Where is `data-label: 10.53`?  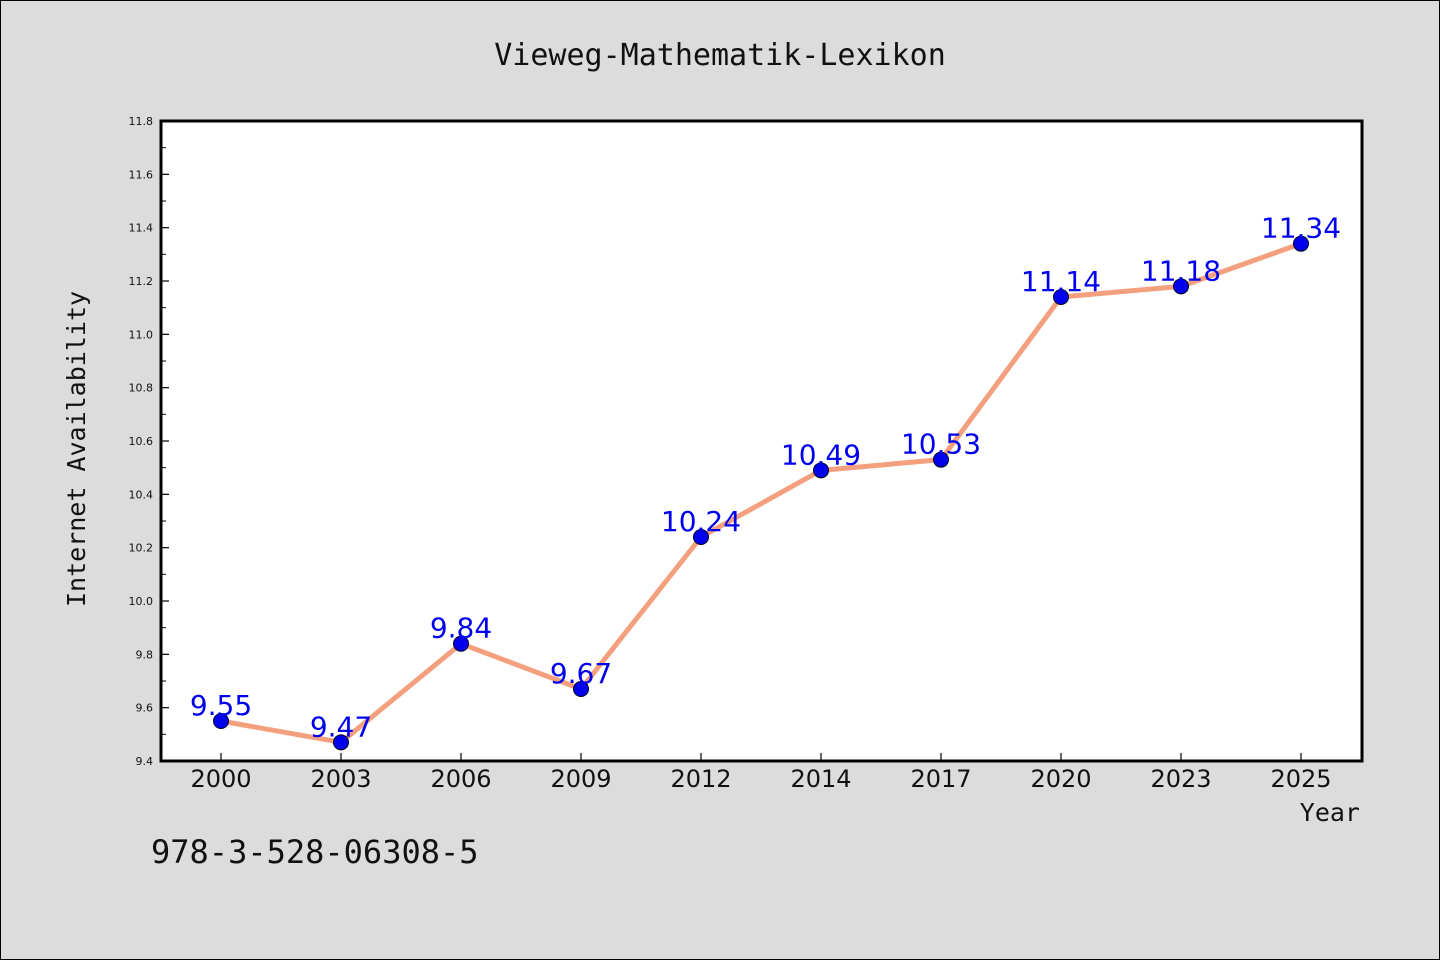 data-label: 10.53 is located at coordinates (941, 444).